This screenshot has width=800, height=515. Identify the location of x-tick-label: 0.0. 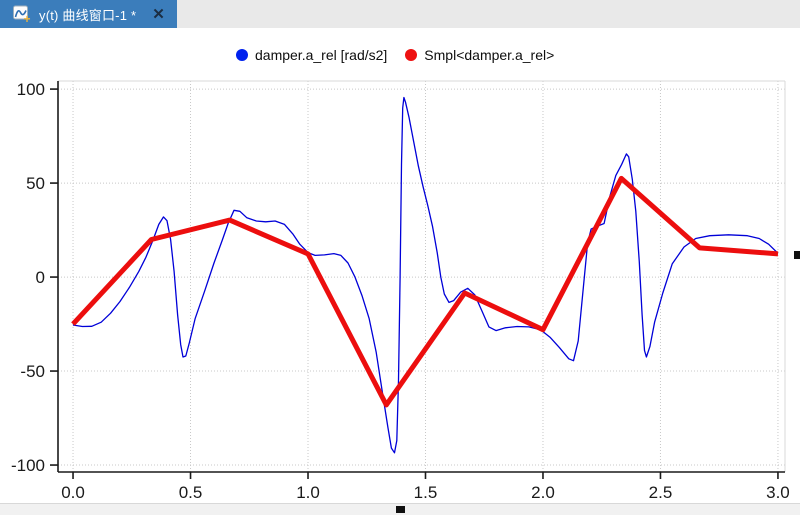
(73, 492).